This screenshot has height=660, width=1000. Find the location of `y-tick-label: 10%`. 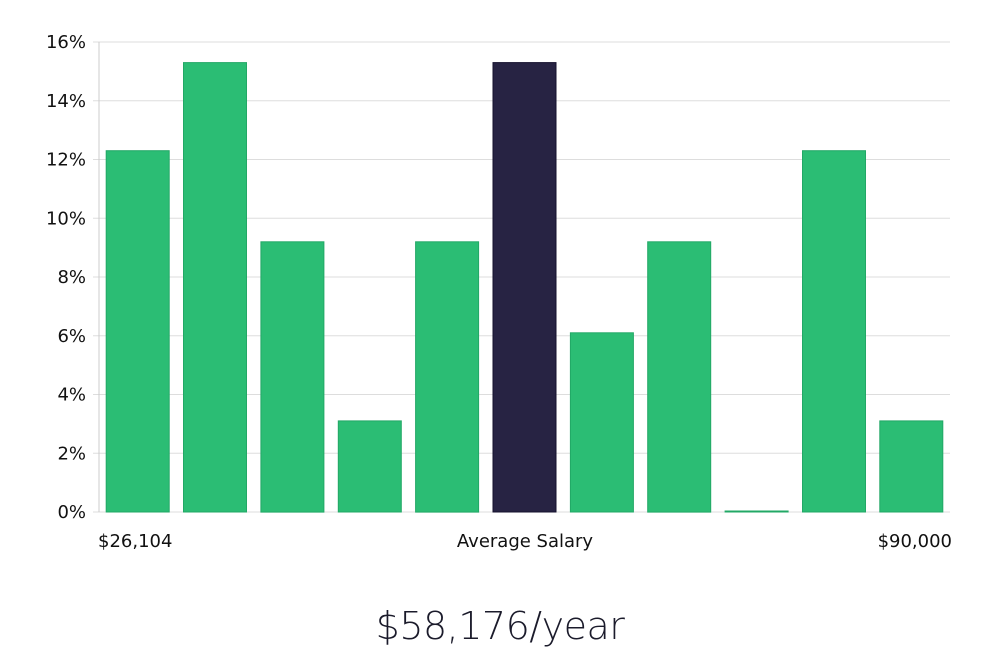

y-tick-label: 10% is located at coordinates (66, 218).